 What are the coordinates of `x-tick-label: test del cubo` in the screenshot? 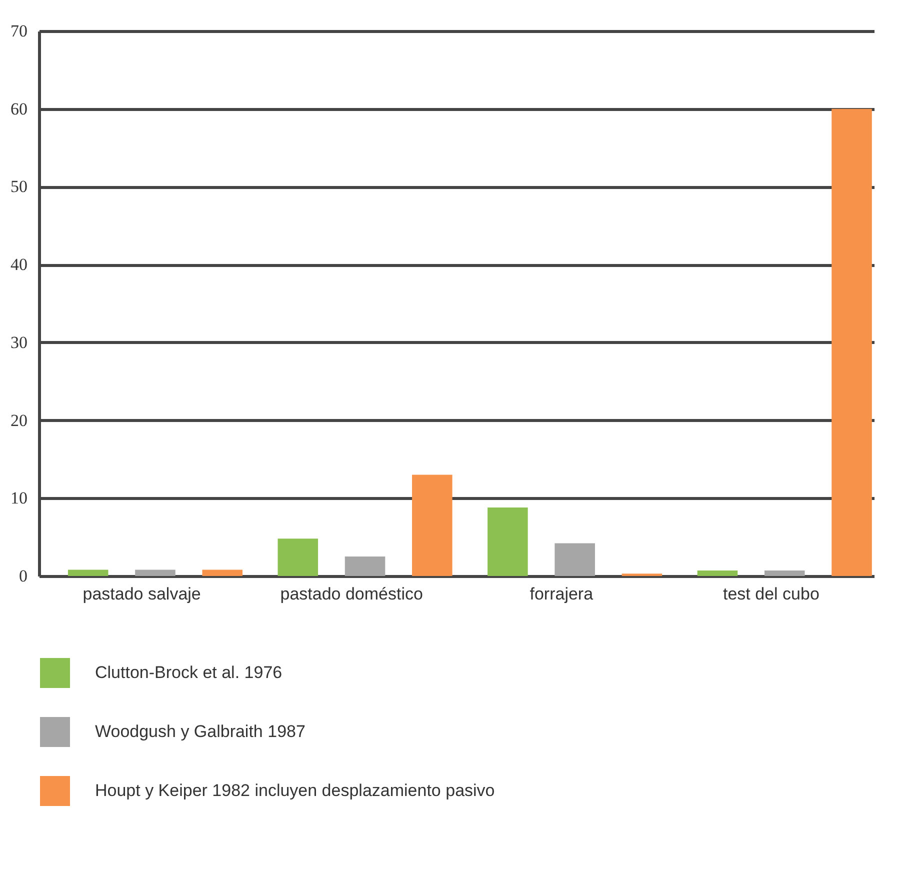 It's located at (771, 594).